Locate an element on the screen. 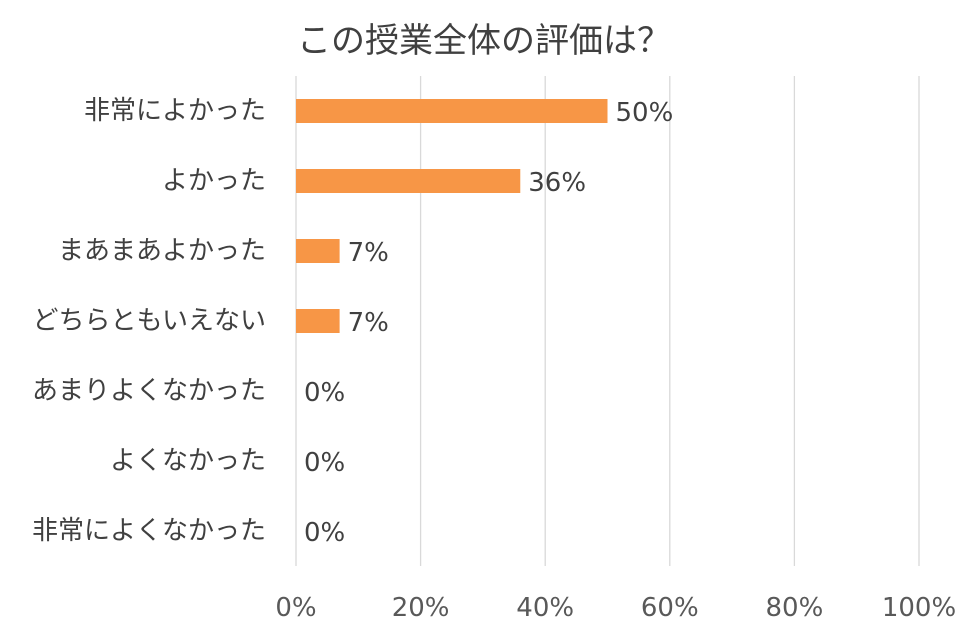 The width and height of the screenshot is (974, 635). category-label: よくなかった is located at coordinates (188, 461).